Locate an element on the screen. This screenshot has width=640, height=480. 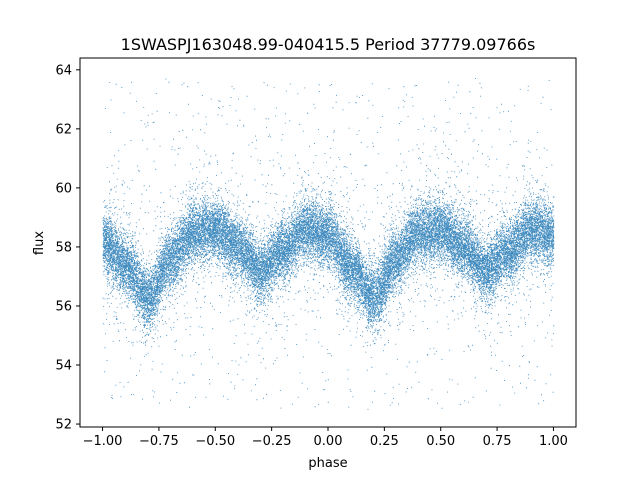
y-axis: 52 54 56 58 60 62 64 is located at coordinates (67, 248).